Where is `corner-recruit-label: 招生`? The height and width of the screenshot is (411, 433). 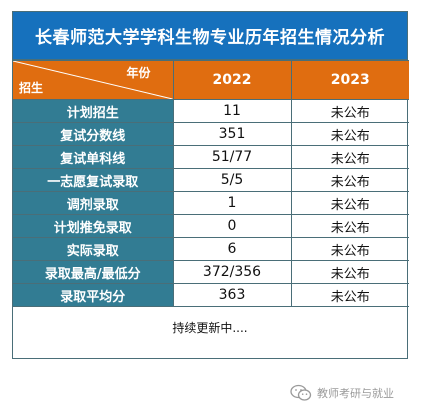
corner-recruit-label: 招生 is located at coordinates (31, 88).